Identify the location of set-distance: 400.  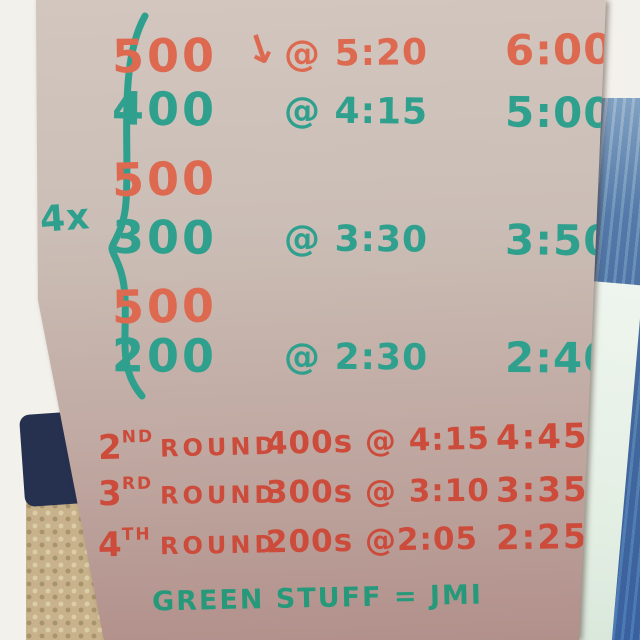
(164, 109).